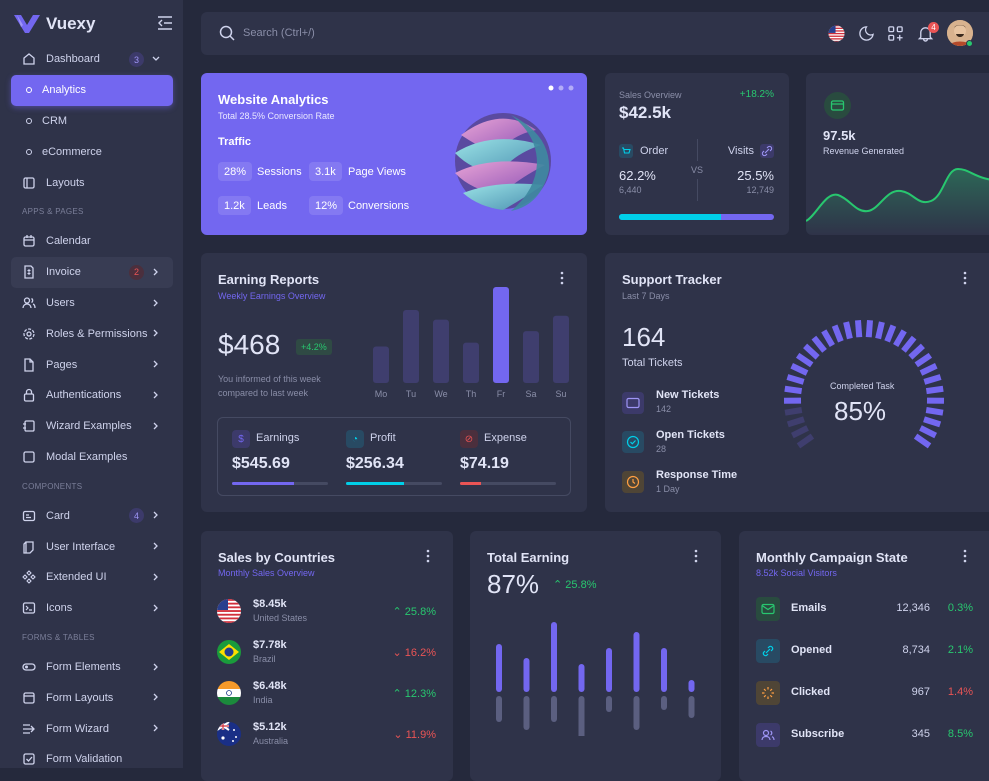 Image resolution: width=989 pixels, height=781 pixels. I want to click on gauge-label: Completed Task, so click(862, 386).